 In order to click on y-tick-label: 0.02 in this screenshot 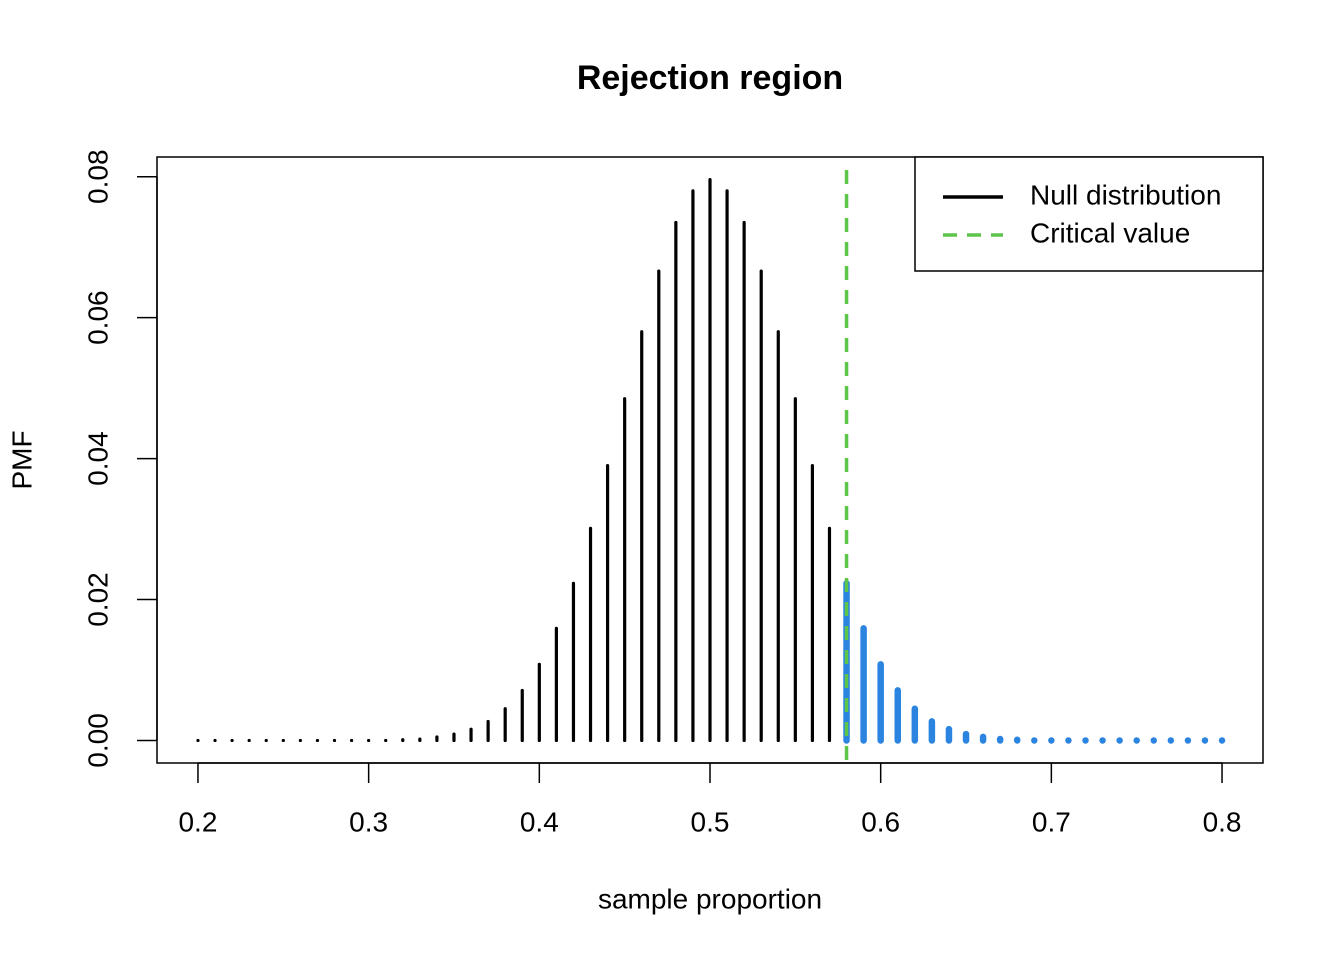, I will do `click(97, 599)`.